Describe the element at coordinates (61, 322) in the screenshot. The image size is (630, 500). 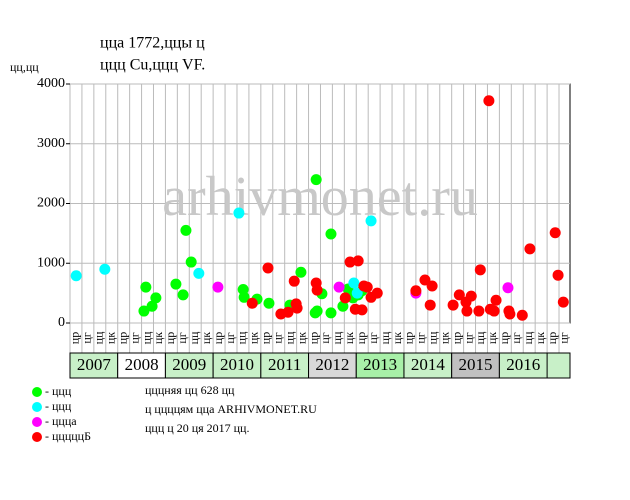
I see `y-tick-label: 0` at that location.